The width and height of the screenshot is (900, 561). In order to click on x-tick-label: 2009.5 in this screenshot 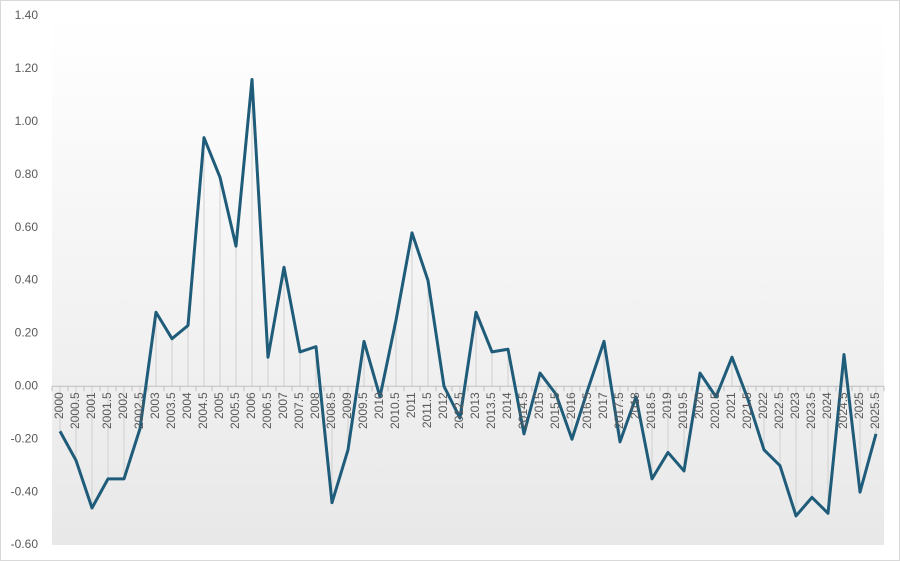, I will do `click(363, 410)`.